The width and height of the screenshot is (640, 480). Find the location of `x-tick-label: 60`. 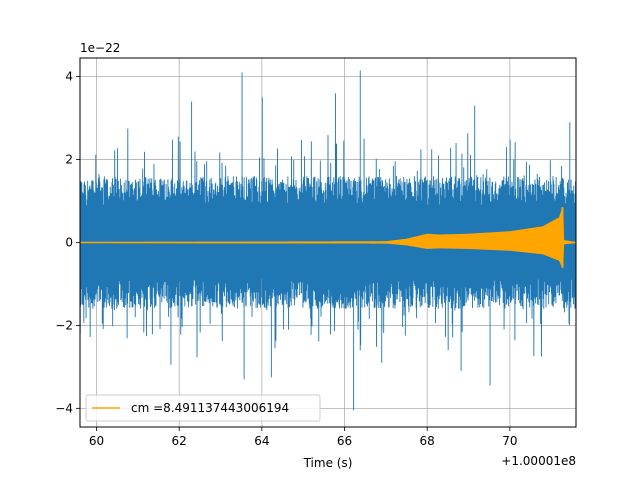

x-tick-label: 60 is located at coordinates (96, 441).